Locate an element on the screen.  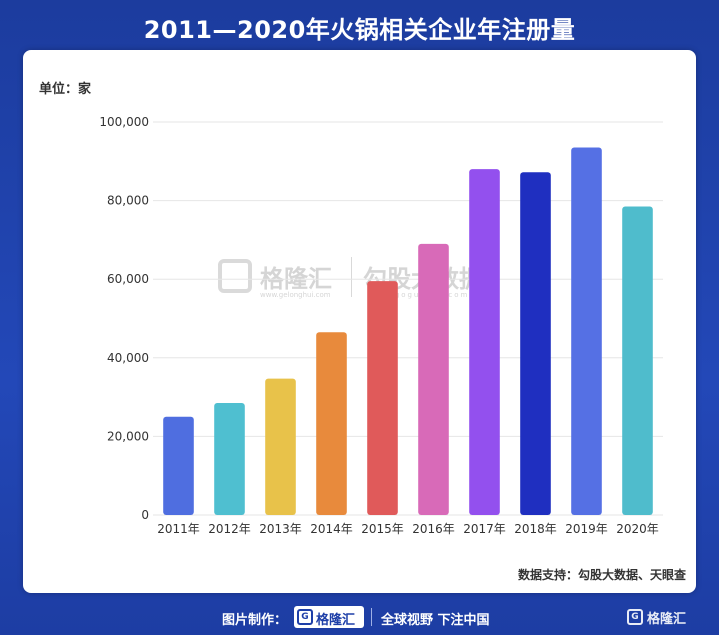
x-tick-label: 2013年 is located at coordinates (280, 529).